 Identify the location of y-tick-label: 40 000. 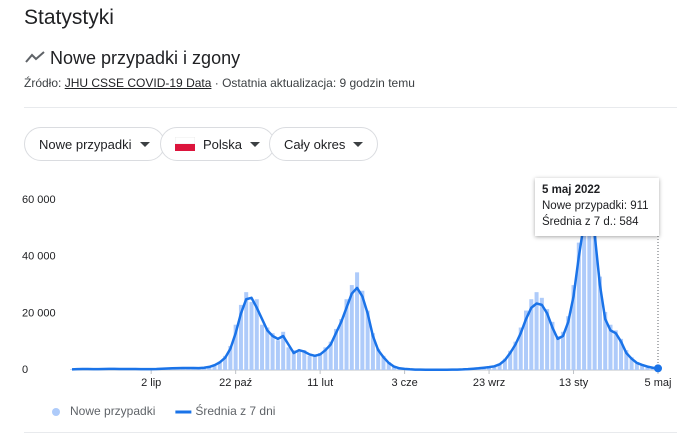
(39, 257).